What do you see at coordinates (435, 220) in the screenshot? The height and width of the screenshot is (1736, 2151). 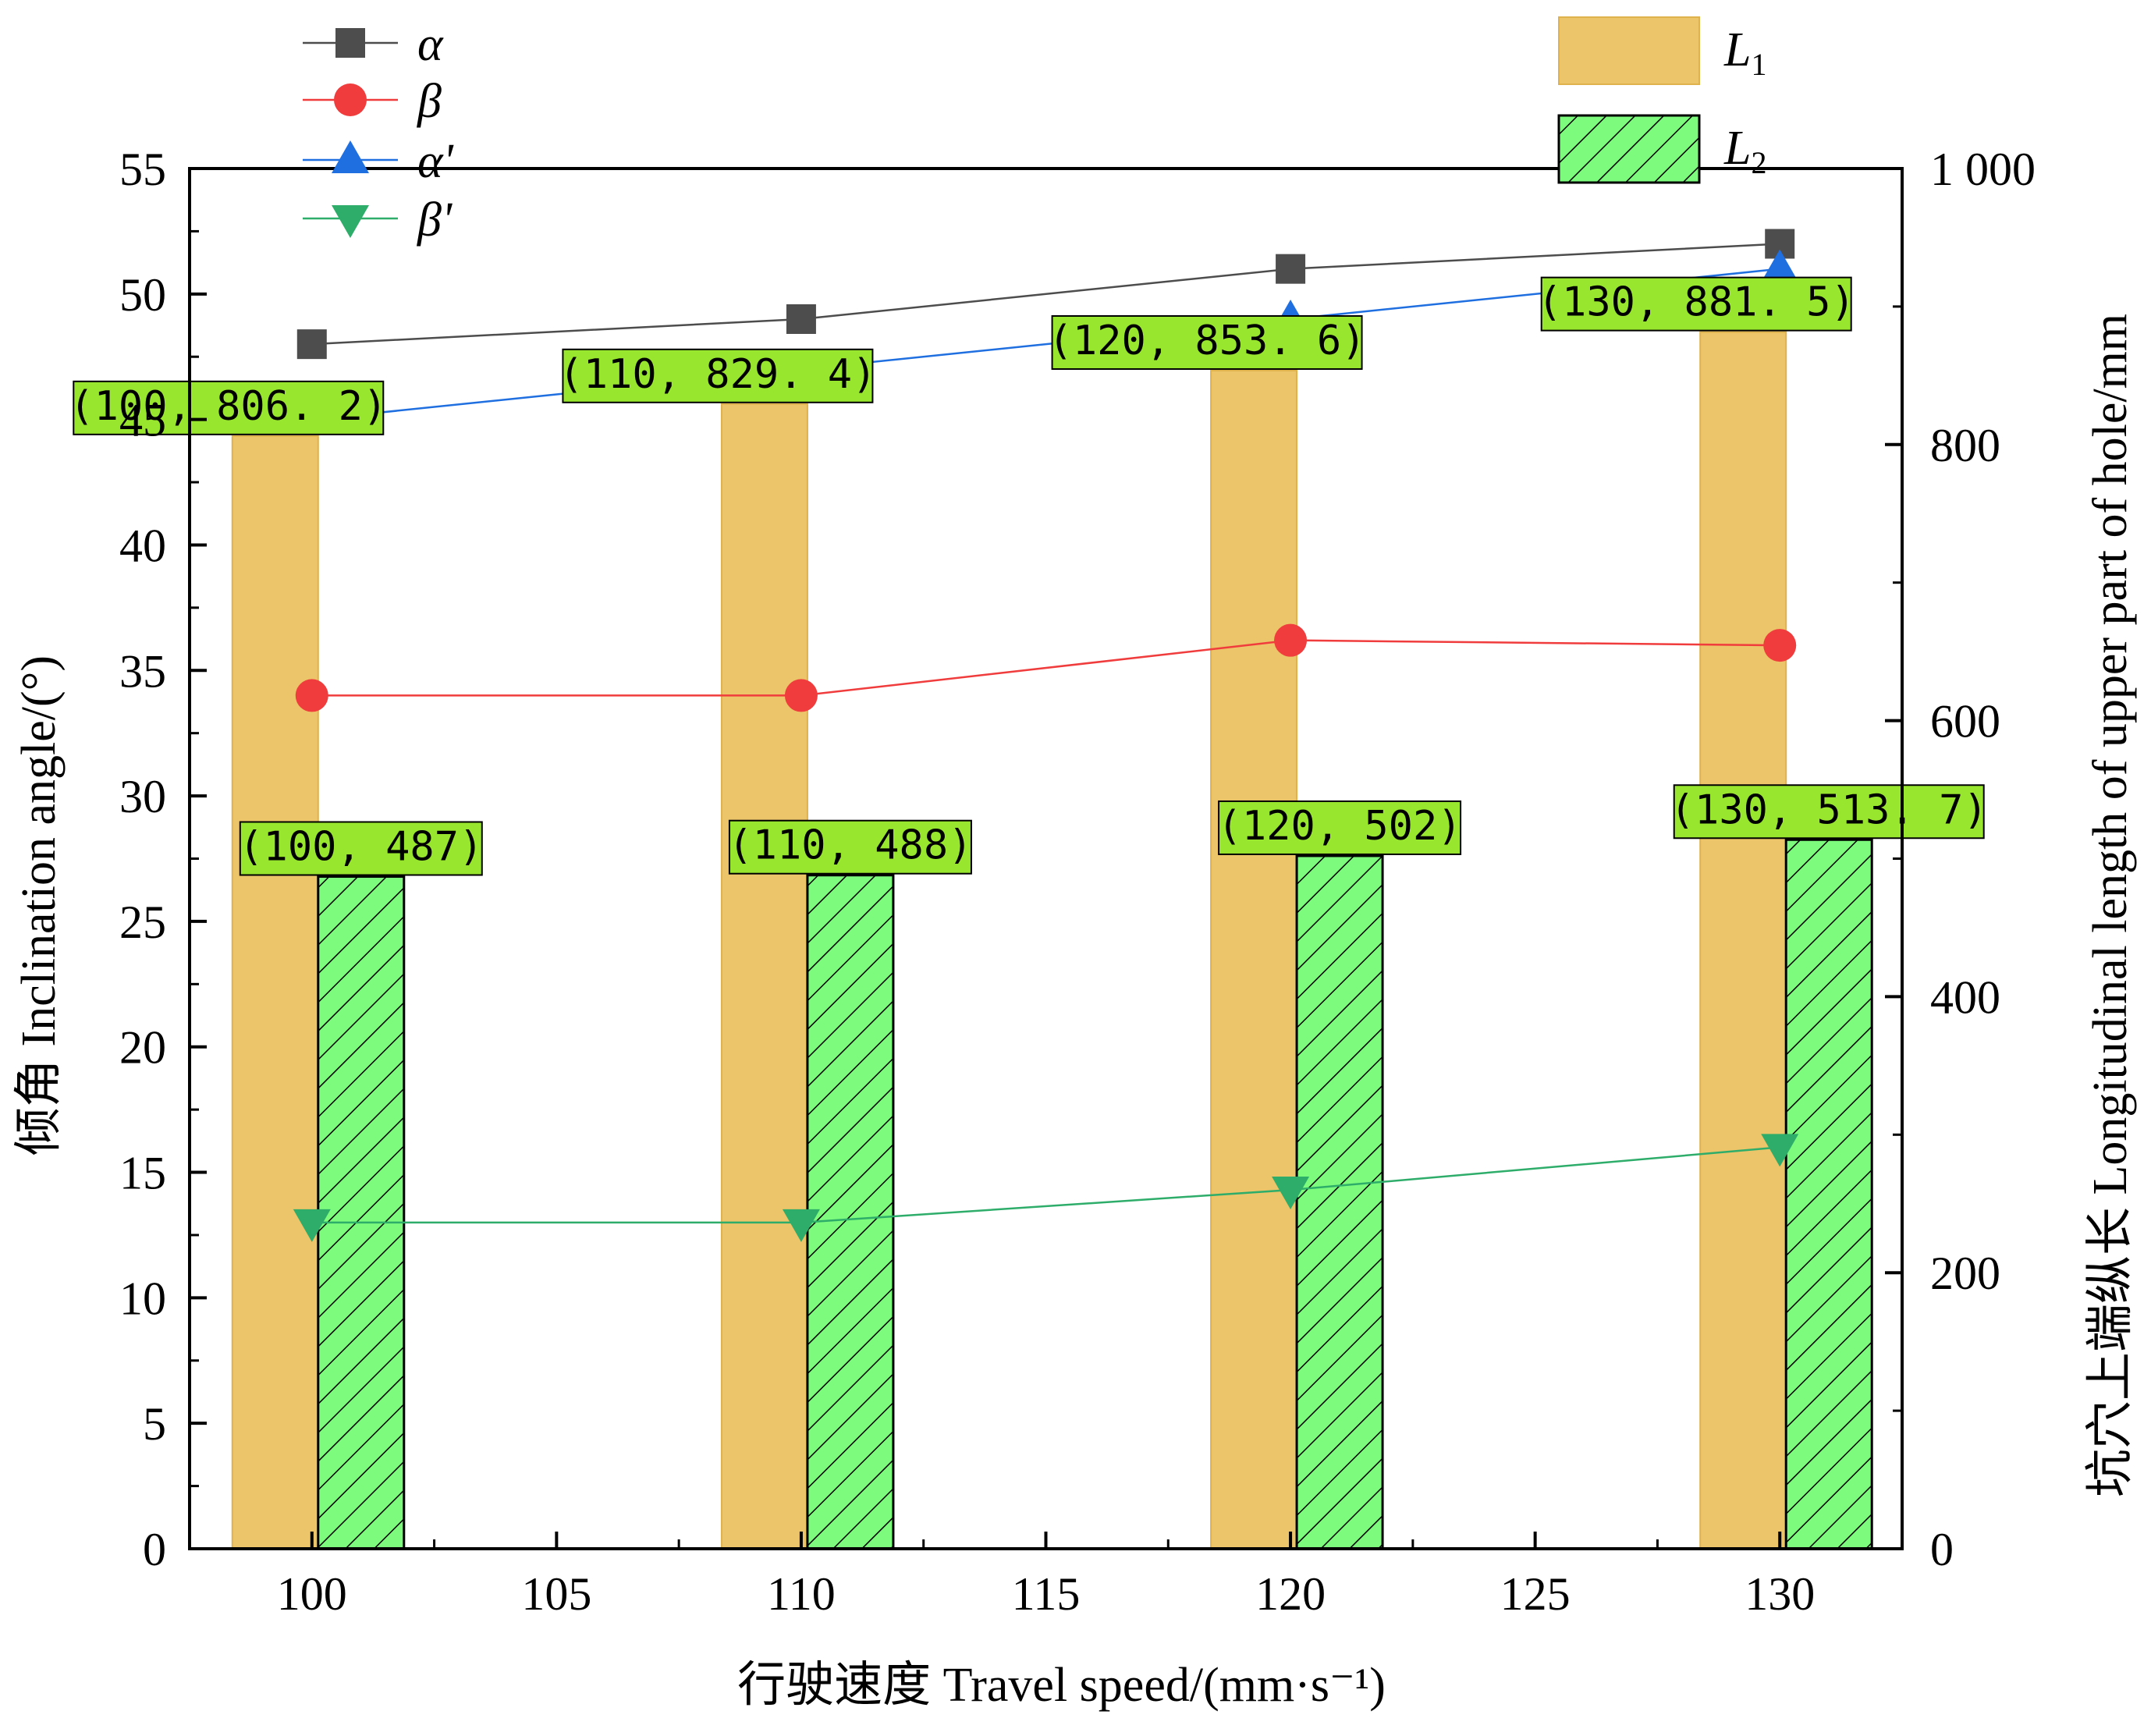 I see `legend-label-β': β'` at bounding box center [435, 220].